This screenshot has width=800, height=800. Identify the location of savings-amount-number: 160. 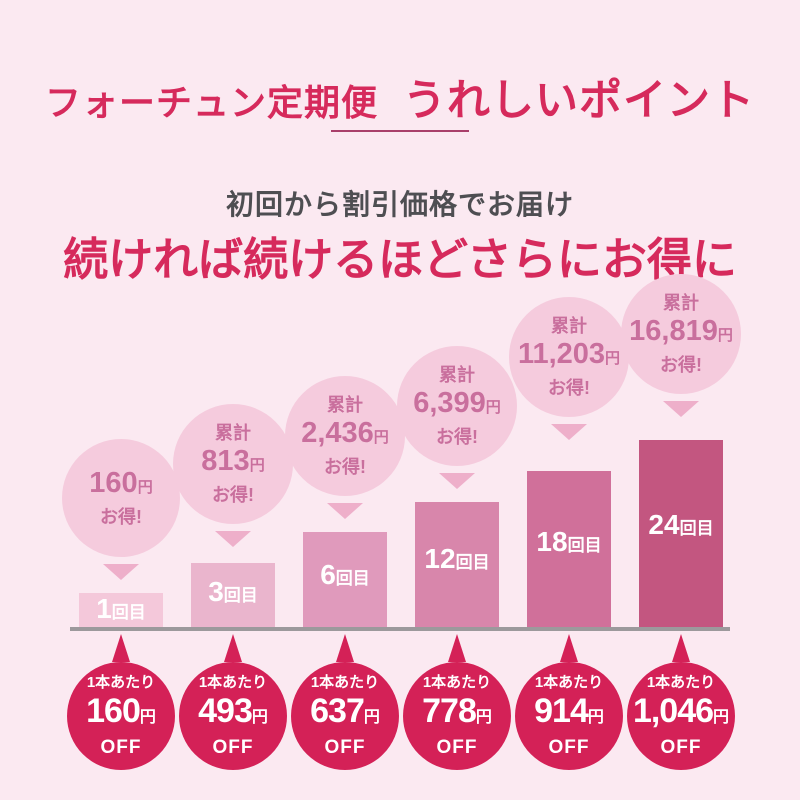
(113, 482).